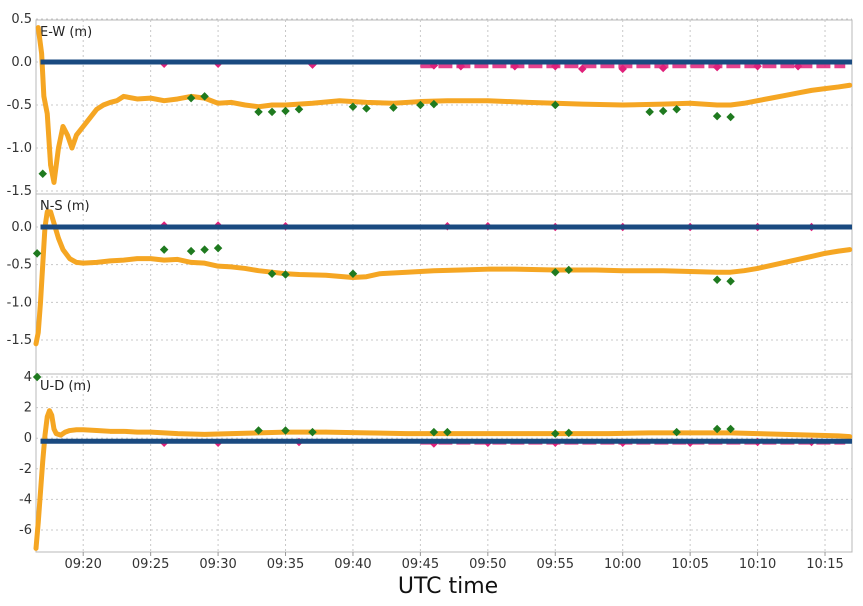 This screenshot has width=863, height=606. Describe the element at coordinates (824, 564) in the screenshot. I see `x-tick-label: 10:15` at that location.